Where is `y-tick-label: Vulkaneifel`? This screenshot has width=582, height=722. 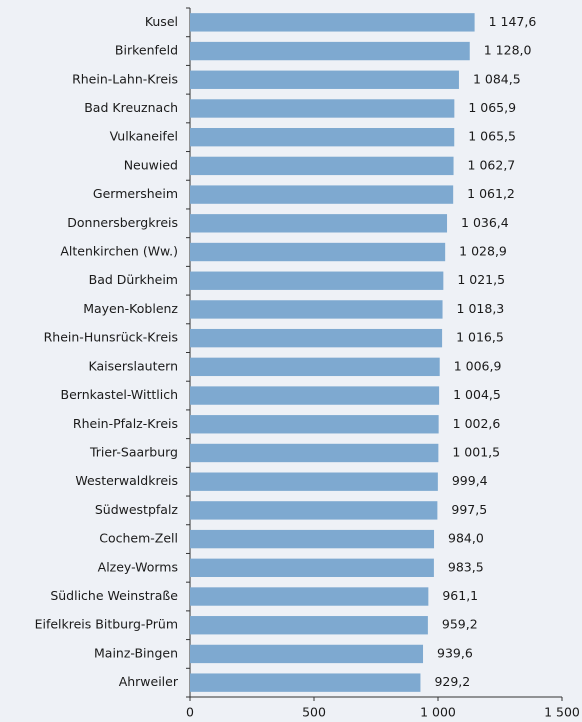 y-tick-label: Vulkaneifel is located at coordinates (144, 136).